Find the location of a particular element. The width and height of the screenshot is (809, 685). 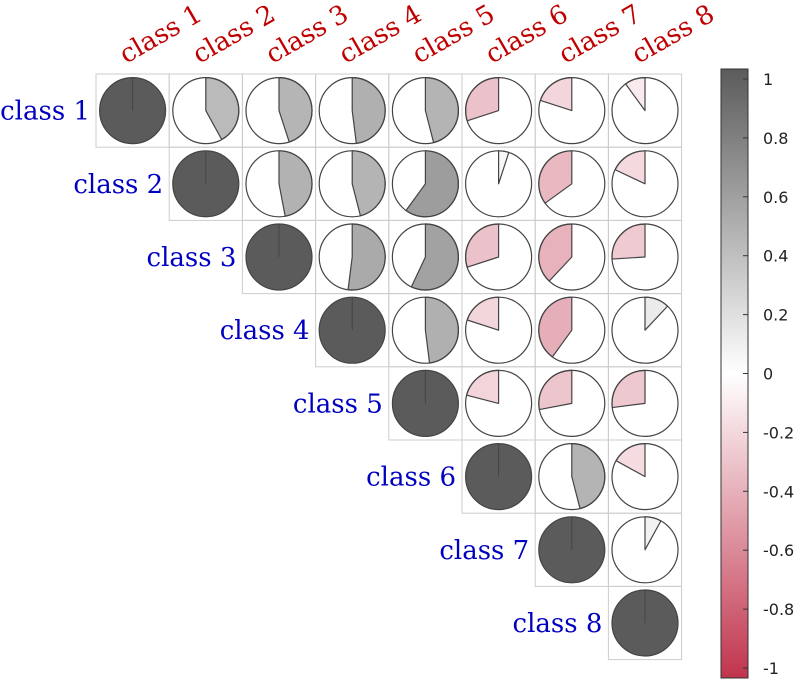

colorbar-tick-label: -0.2 is located at coordinates (778, 432).